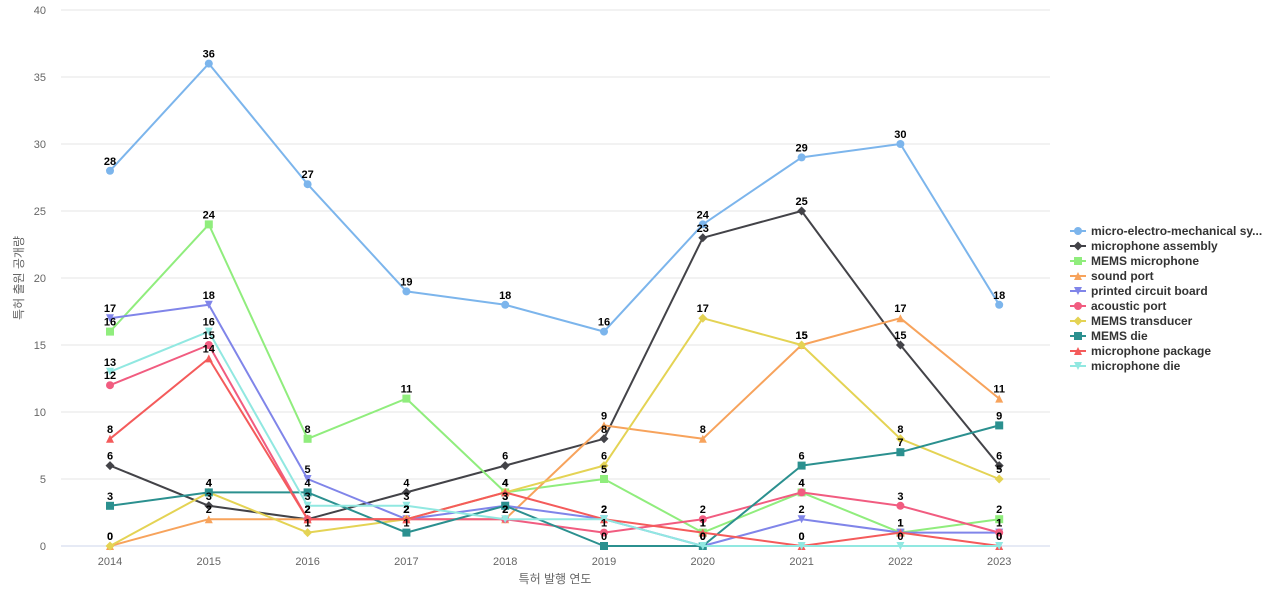 The image size is (1280, 600). I want to click on y-tick-label: 5, so click(43, 480).